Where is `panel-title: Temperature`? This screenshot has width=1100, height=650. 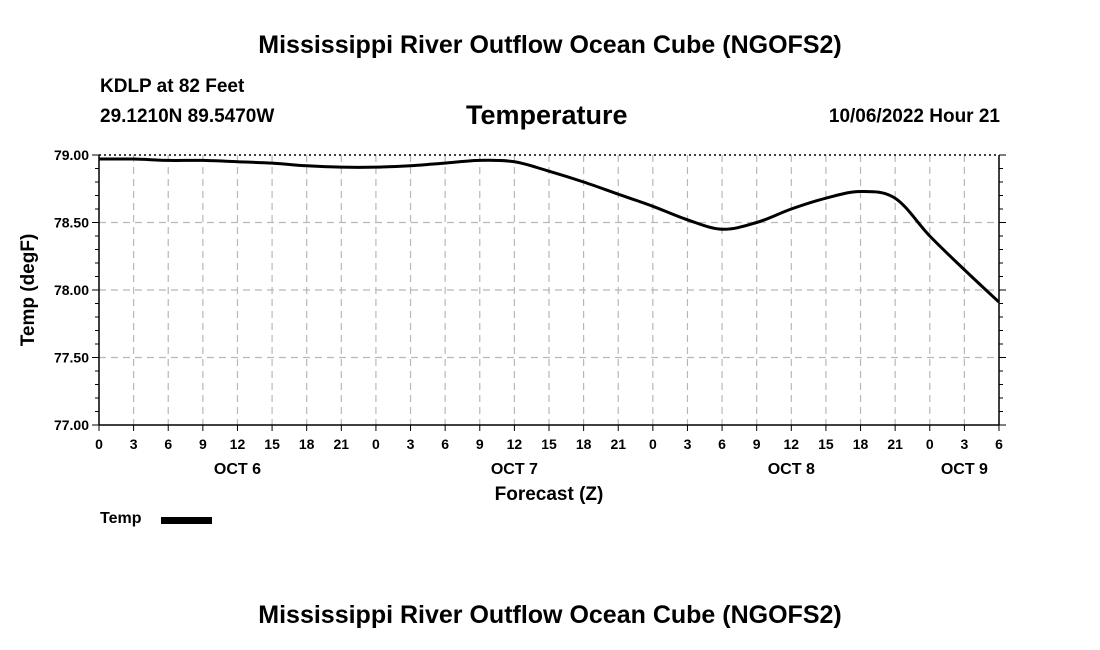 panel-title: Temperature is located at coordinates (547, 115).